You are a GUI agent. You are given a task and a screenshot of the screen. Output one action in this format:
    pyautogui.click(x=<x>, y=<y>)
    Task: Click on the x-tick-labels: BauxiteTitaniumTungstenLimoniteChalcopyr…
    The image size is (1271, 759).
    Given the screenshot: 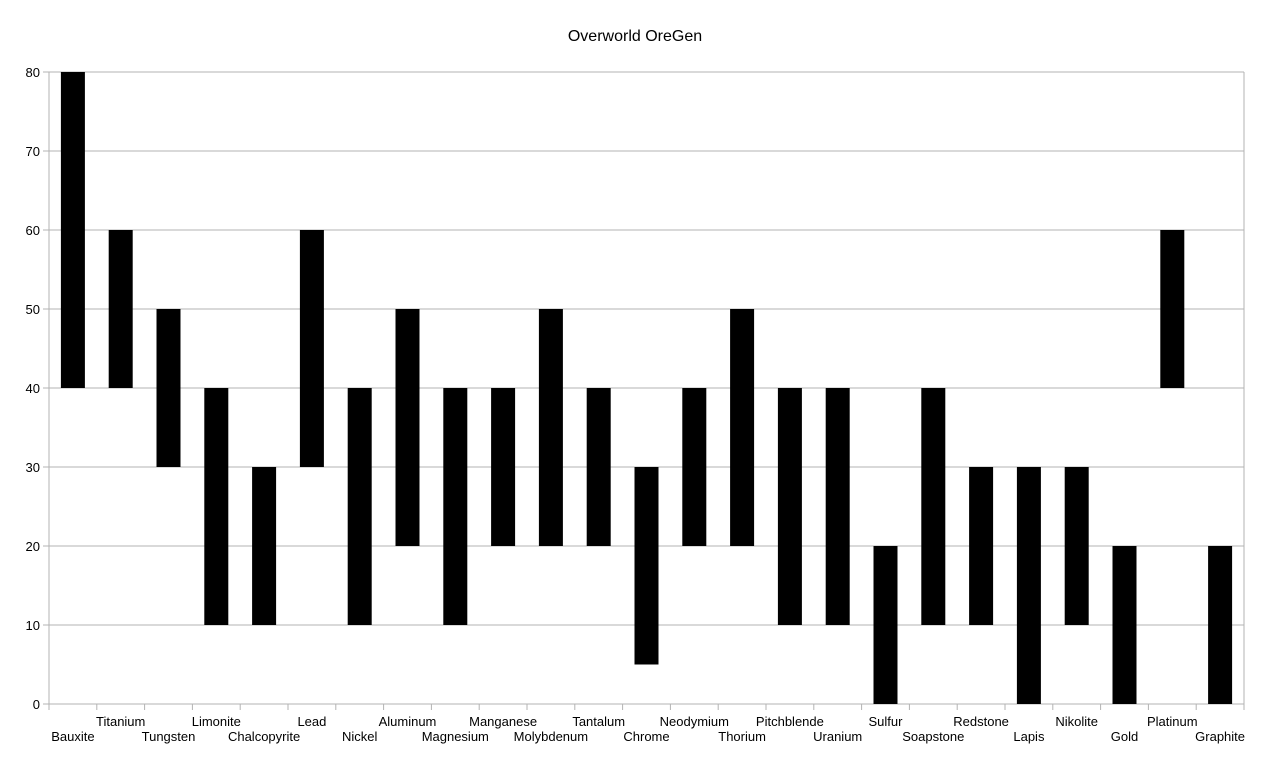 What is the action you would take?
    pyautogui.click(x=648, y=729)
    